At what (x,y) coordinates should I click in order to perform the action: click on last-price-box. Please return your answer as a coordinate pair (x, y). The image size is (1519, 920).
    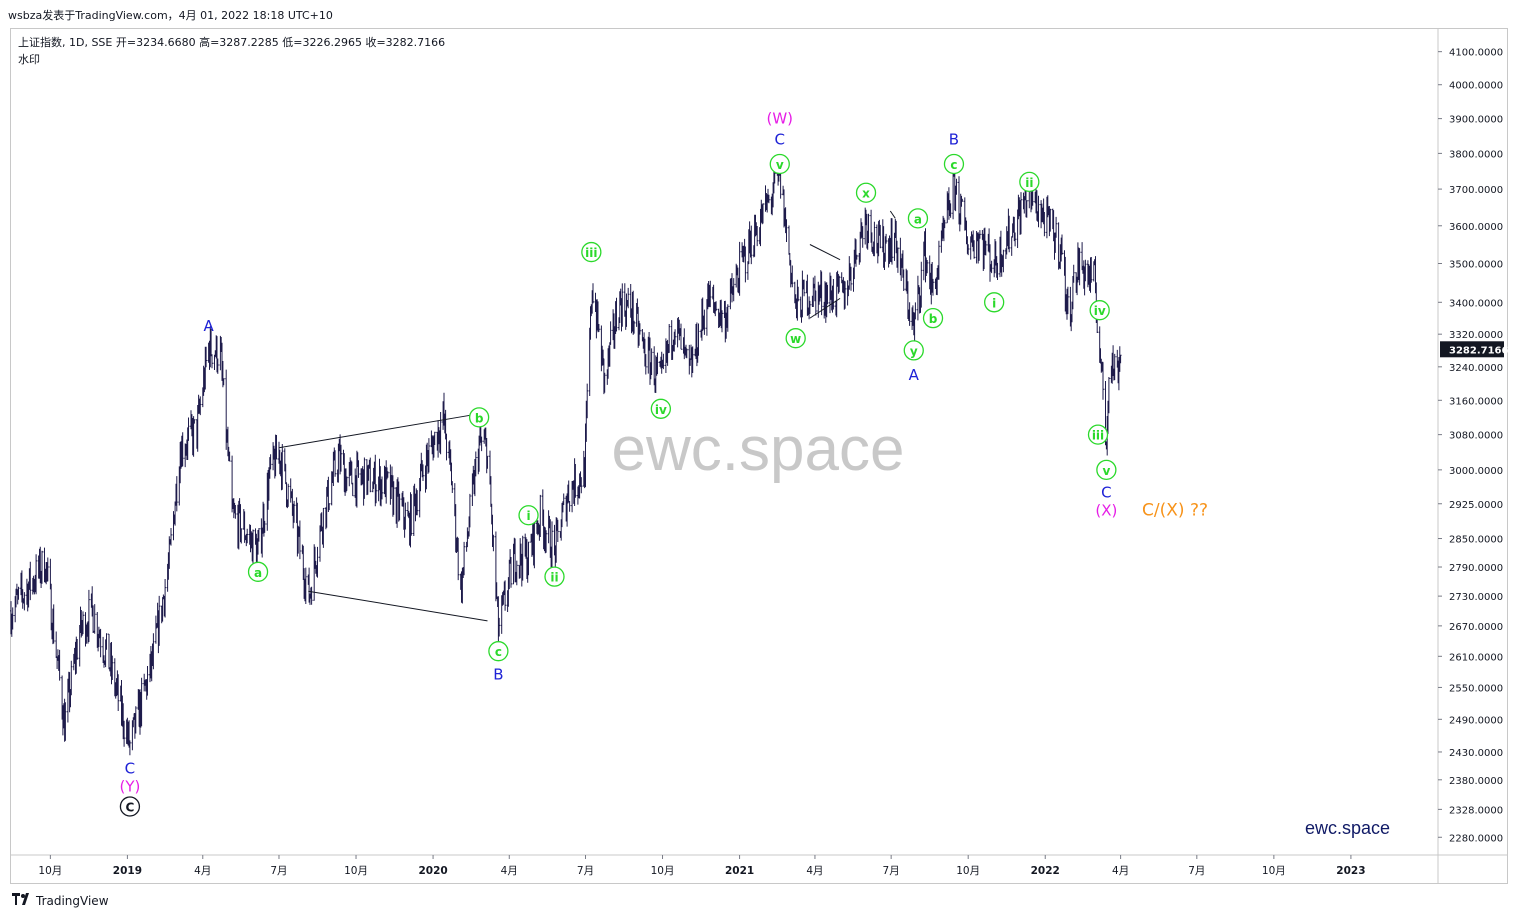
    Looking at the image, I should click on (1472, 349).